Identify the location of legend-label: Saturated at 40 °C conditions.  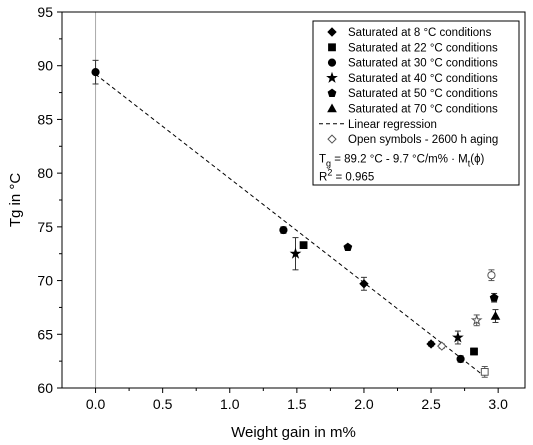
(423, 79).